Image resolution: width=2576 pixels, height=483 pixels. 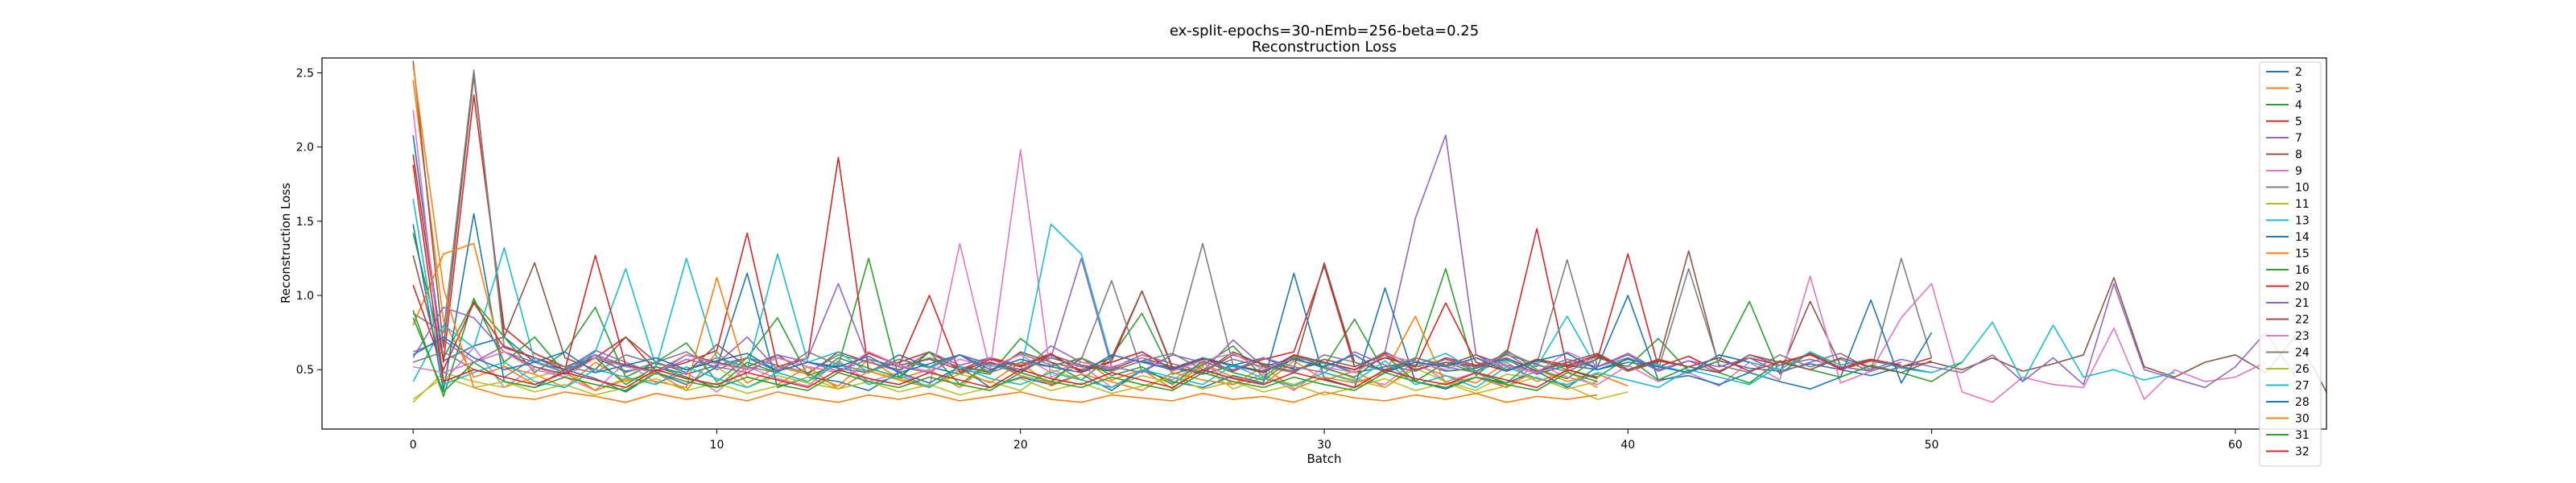 What do you see at coordinates (2302, 303) in the screenshot?
I see `legend-label-21: 21` at bounding box center [2302, 303].